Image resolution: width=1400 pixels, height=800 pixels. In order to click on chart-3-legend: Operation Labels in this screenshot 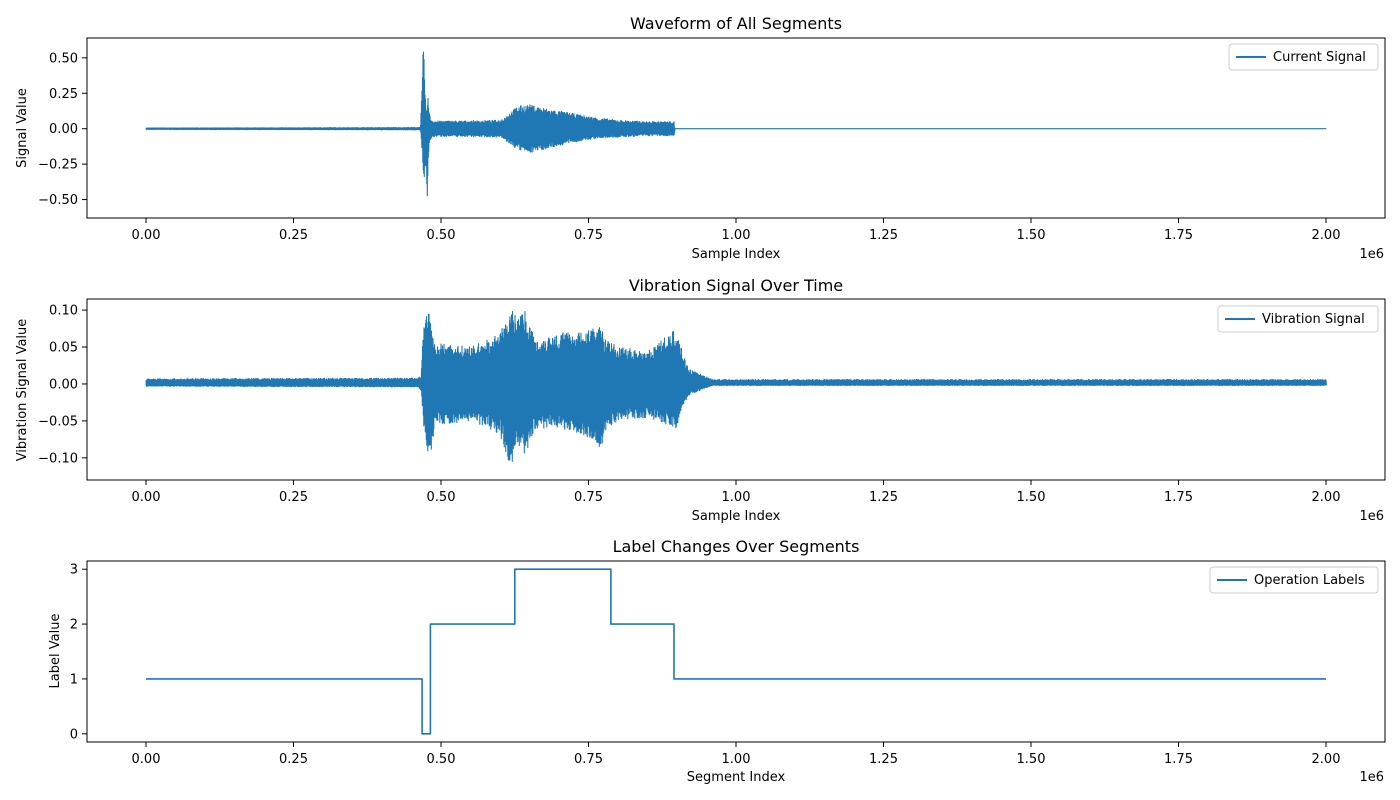, I will do `click(1294, 580)`.